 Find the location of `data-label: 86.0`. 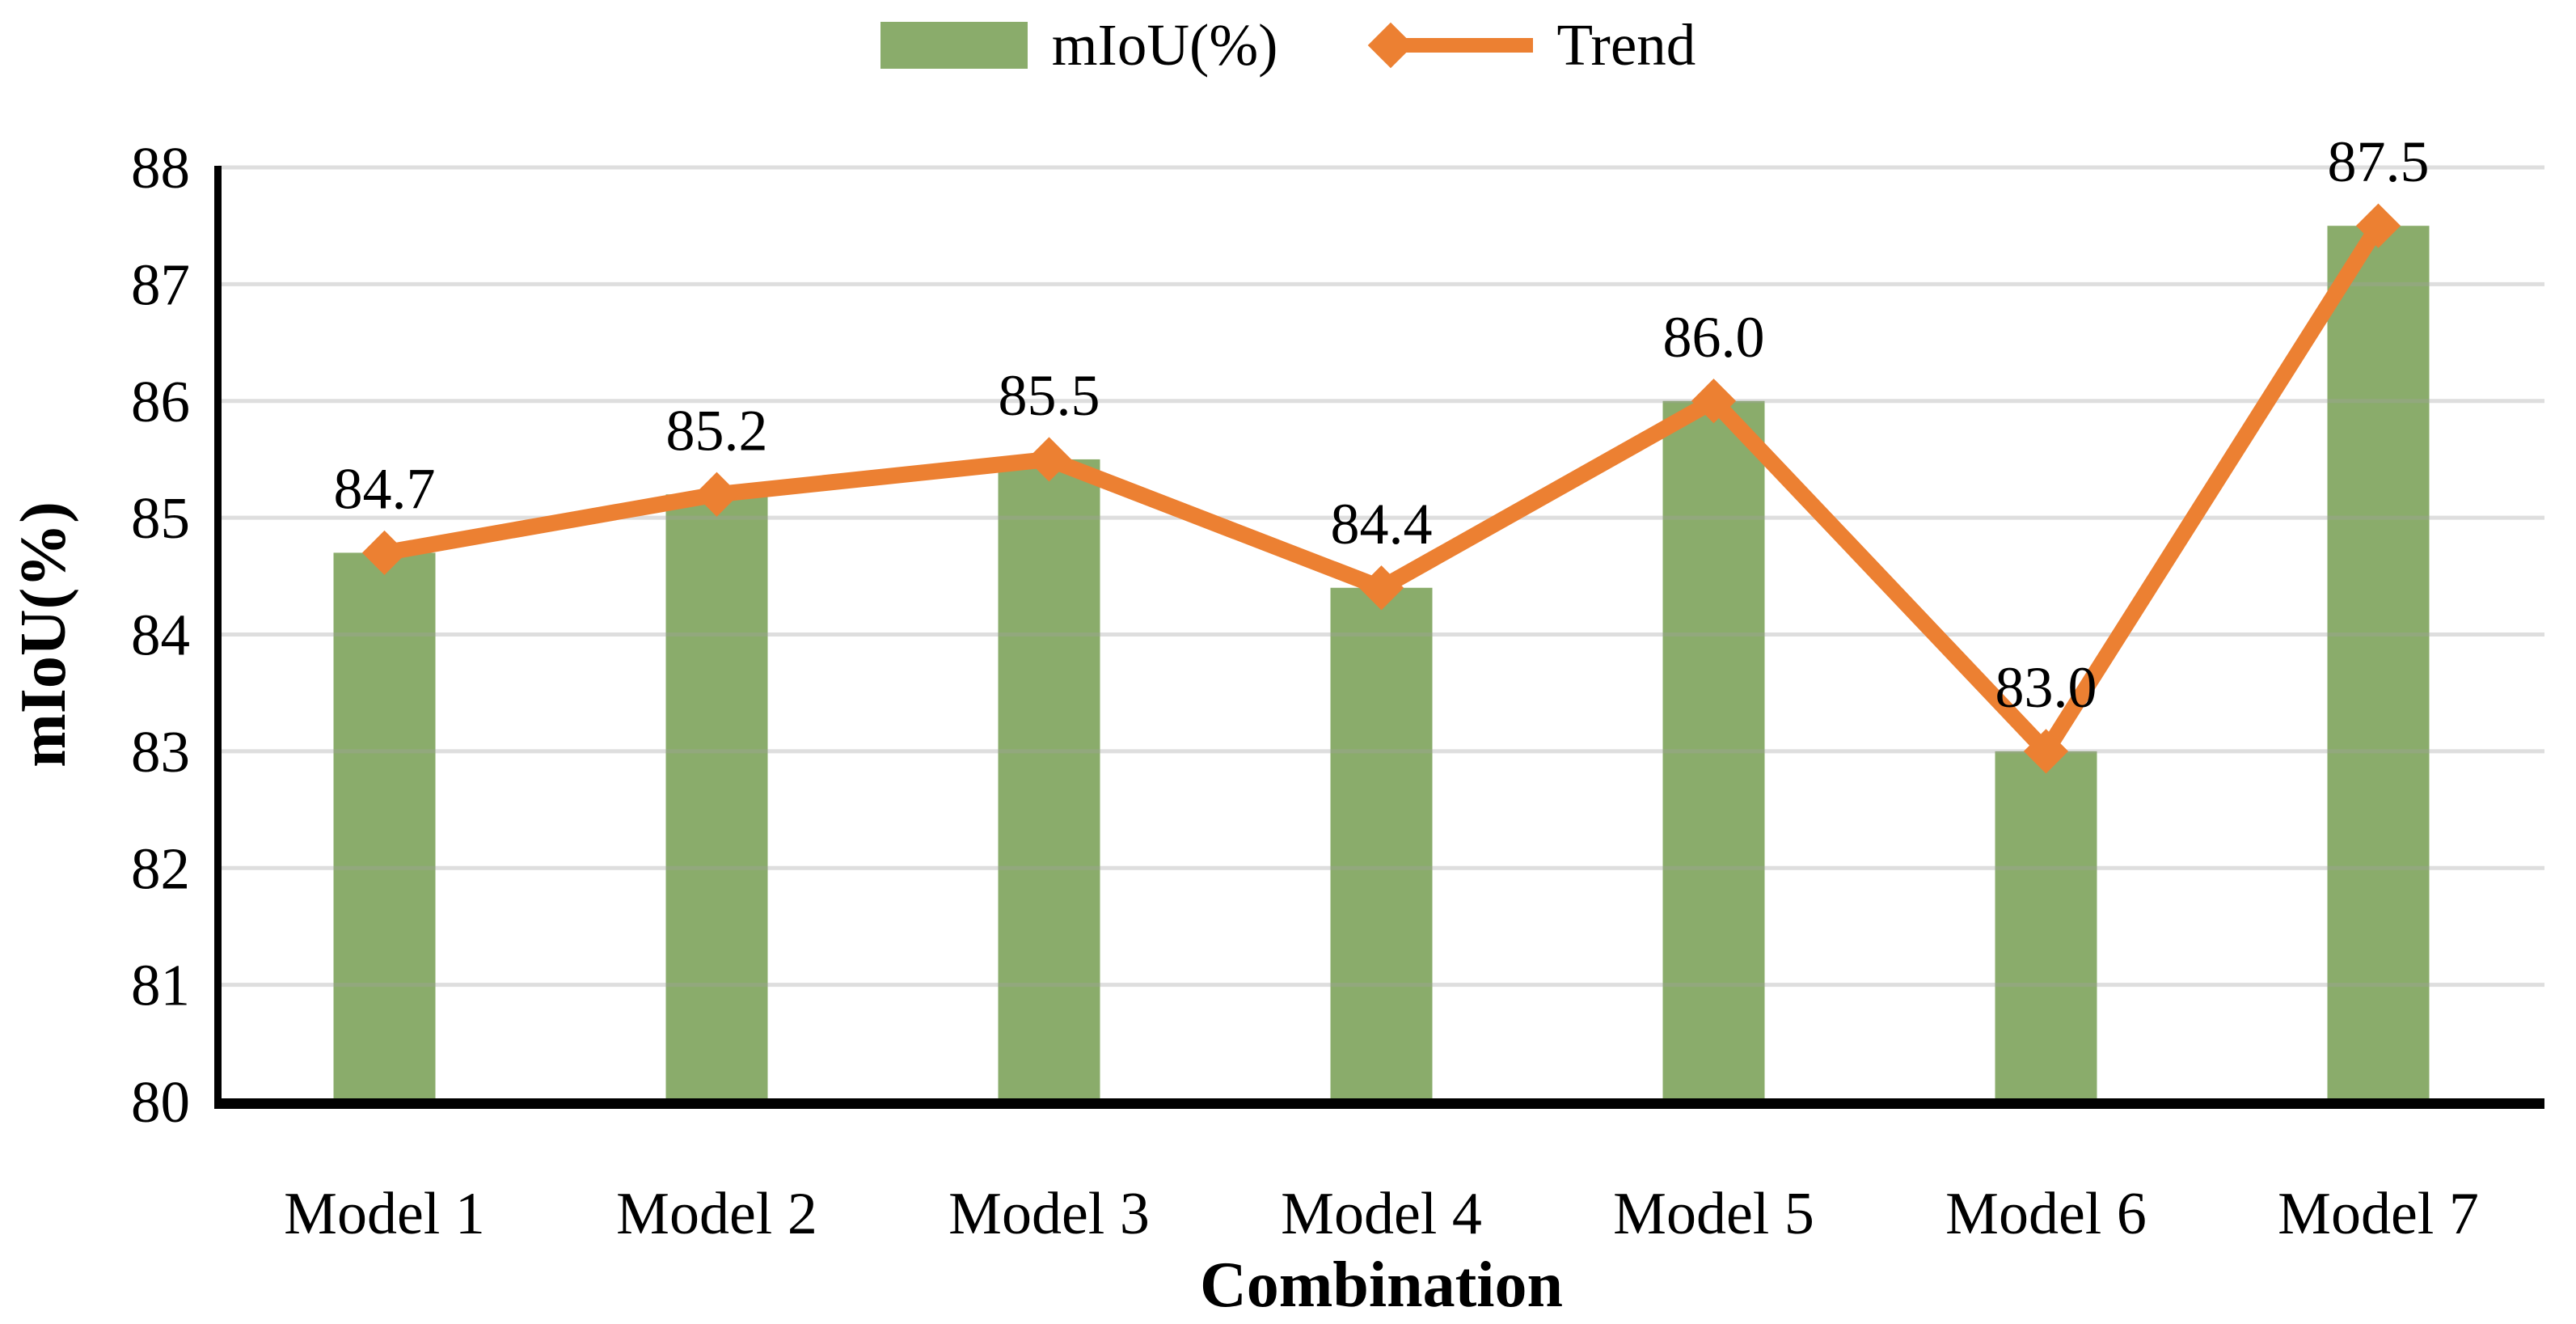

data-label: 86.0 is located at coordinates (1714, 338).